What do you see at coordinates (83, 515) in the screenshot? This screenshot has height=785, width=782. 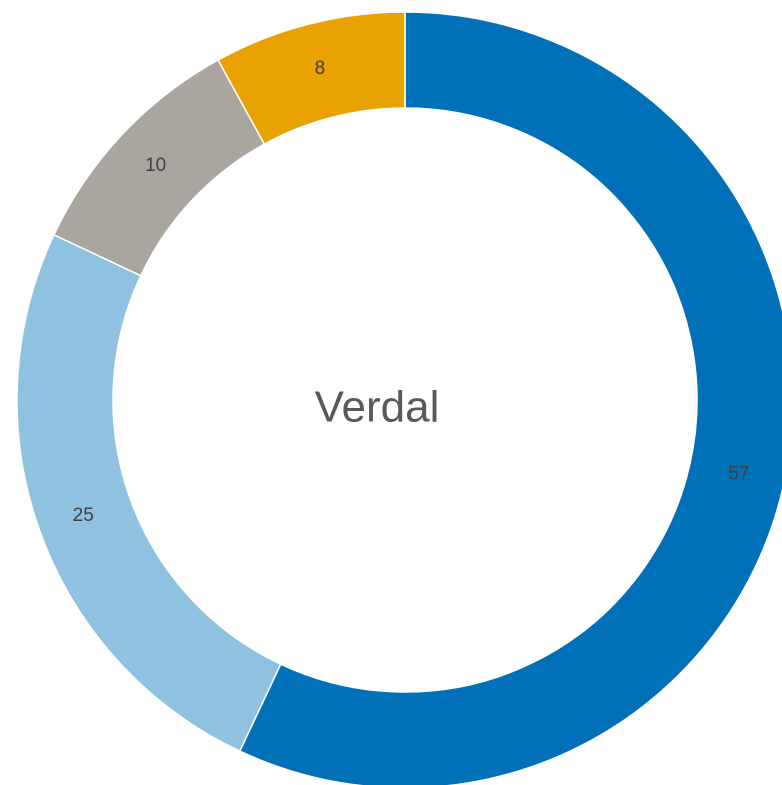 I see `data-label: 25` at bounding box center [83, 515].